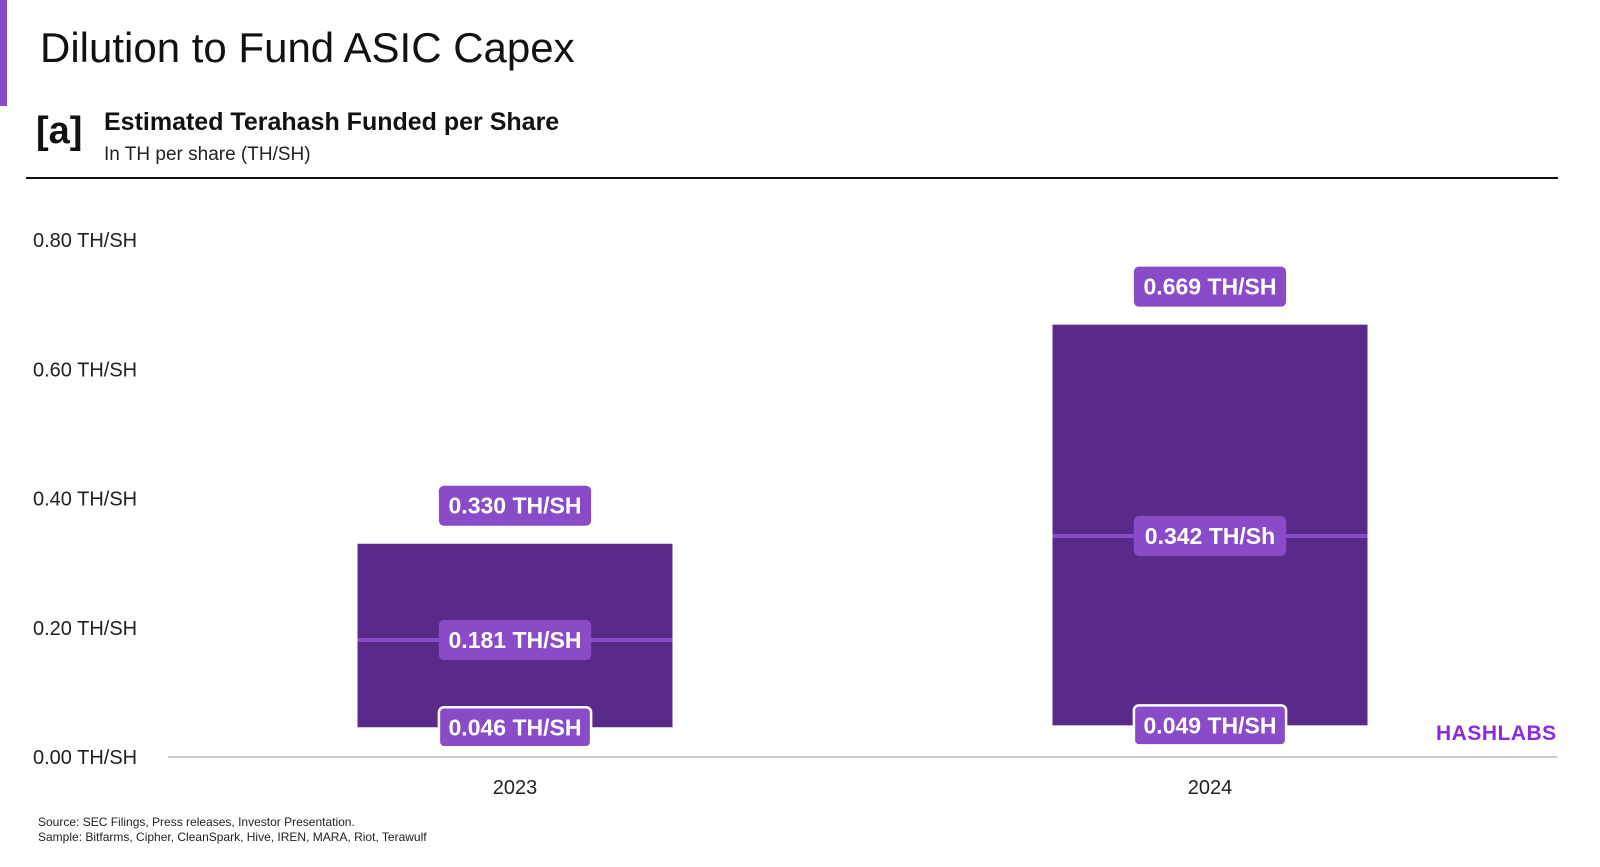 This screenshot has width=1600, height=867. I want to click on data-label: 0.330 TH/SH, so click(515, 506).